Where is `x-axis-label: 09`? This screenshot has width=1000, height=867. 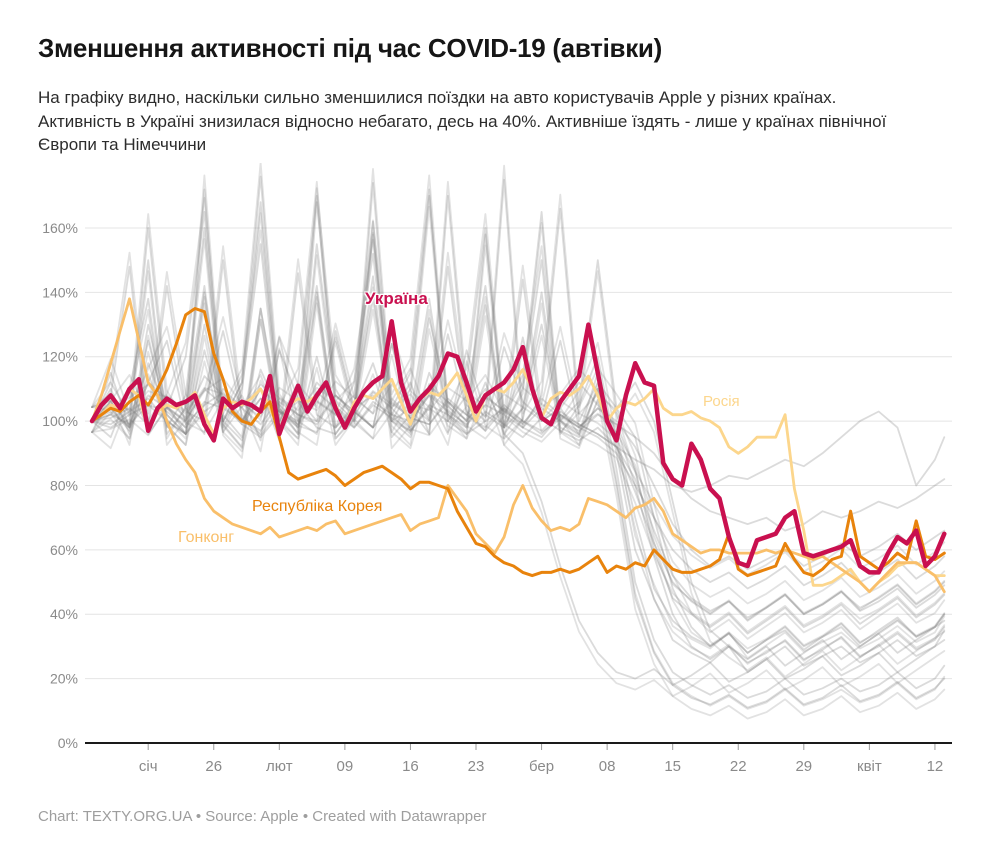 x-axis-label: 09 is located at coordinates (345, 766).